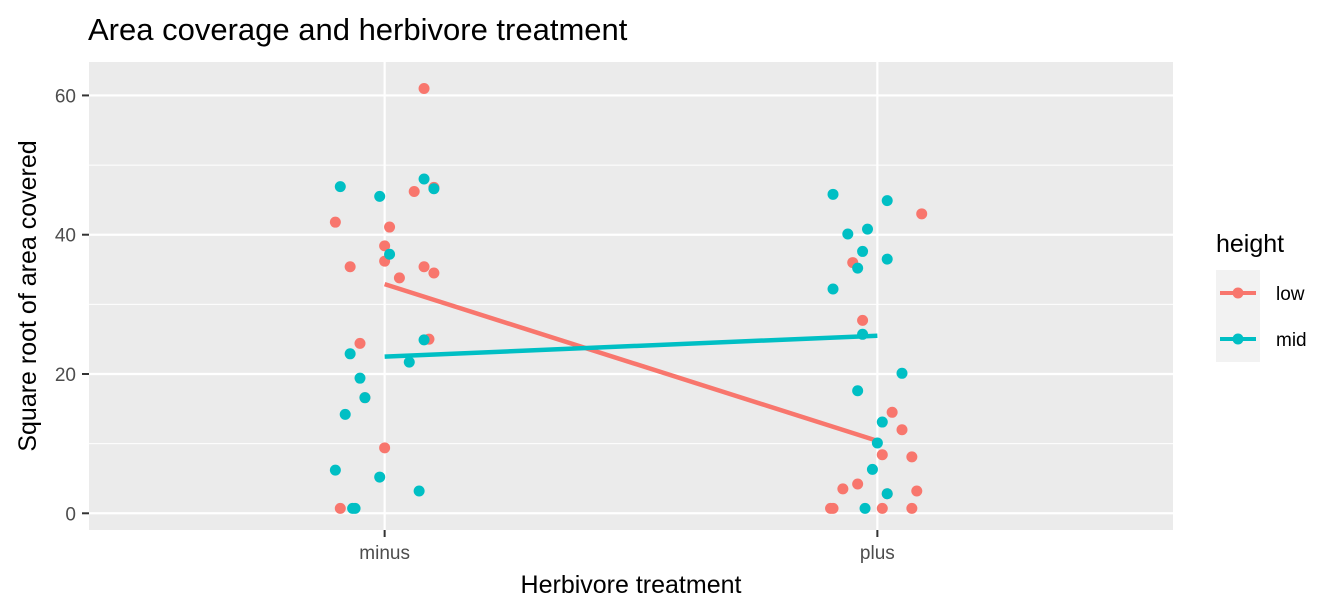  Describe the element at coordinates (358, 29) in the screenshot. I see `chart-title: Area coverage and herbivore treatment` at that location.